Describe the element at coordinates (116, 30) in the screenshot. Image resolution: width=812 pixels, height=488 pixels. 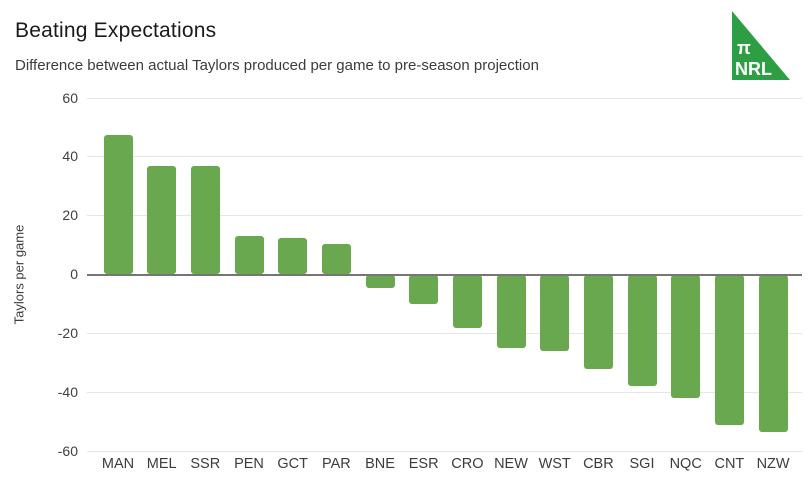
I see `page-title: Beating Expectations` at that location.